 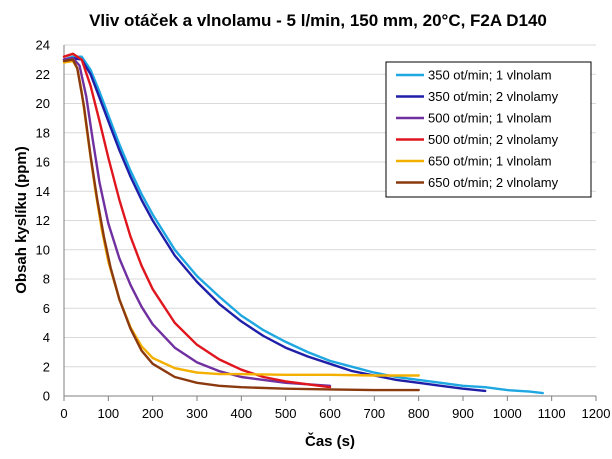 What do you see at coordinates (507, 413) in the screenshot?
I see `x-tick-label: 1000` at bounding box center [507, 413].